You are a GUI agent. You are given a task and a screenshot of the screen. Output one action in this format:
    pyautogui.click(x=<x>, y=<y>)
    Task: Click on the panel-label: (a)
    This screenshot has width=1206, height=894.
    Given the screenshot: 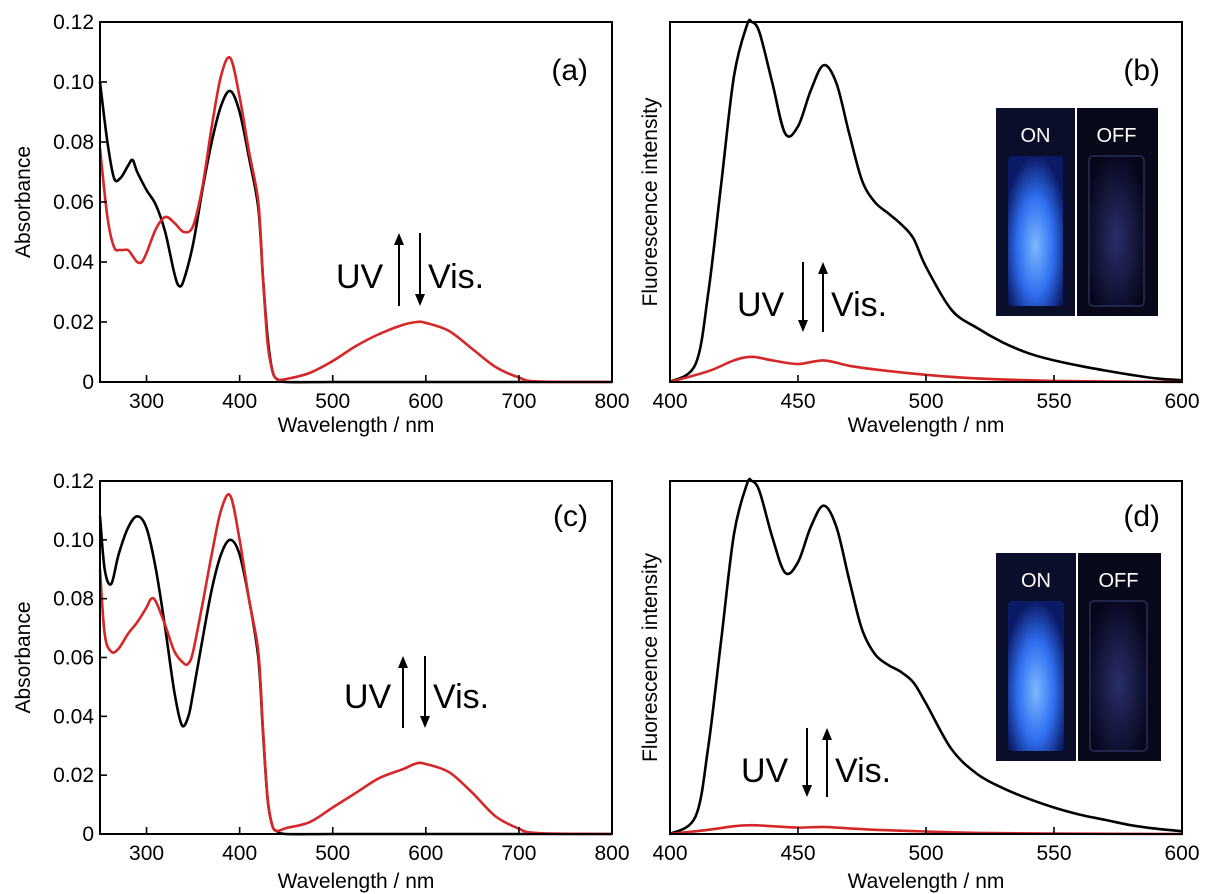 What is the action you would take?
    pyautogui.click(x=569, y=70)
    